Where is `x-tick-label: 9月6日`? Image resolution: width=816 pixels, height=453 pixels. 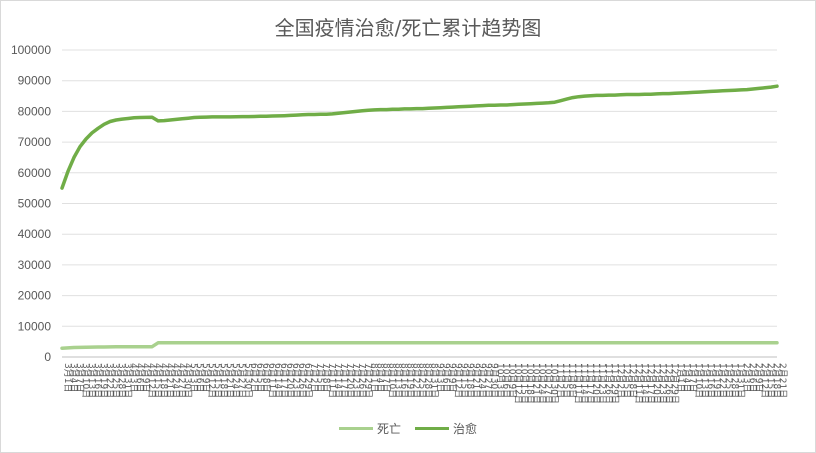 x-tick-label: 9月6日 is located at coordinates (446, 377).